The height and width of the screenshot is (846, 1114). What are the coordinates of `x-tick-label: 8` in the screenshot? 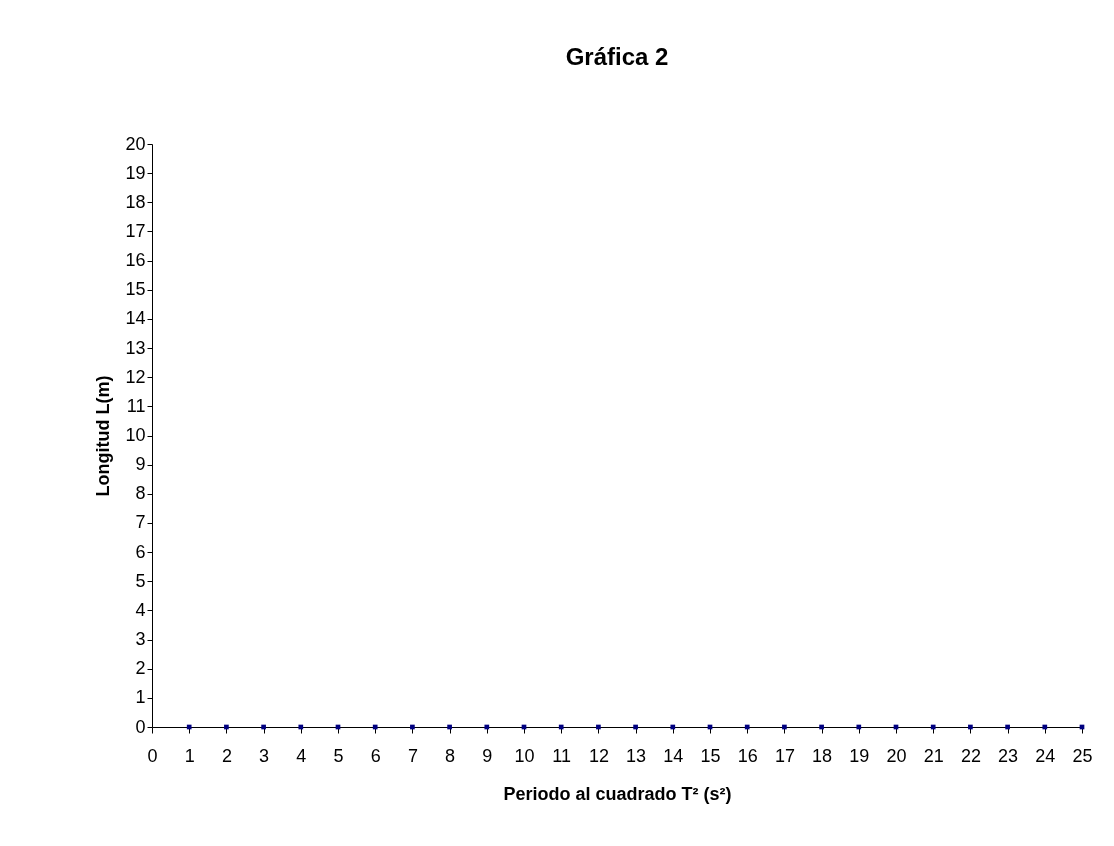 It's located at (450, 755).